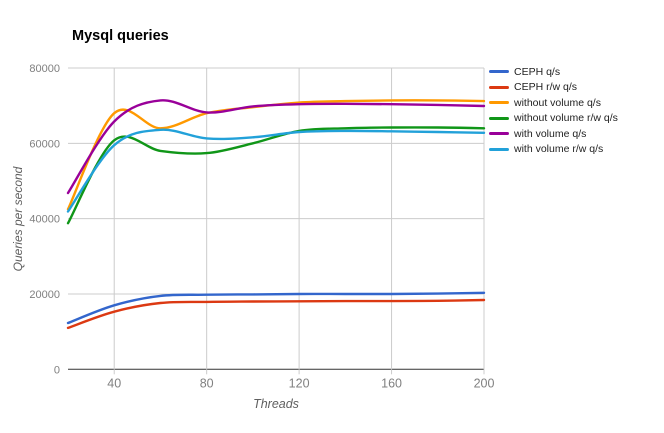 The height and width of the screenshot is (433, 664). Describe the element at coordinates (537, 71) in the screenshot. I see `legend-label: CEPH q/s` at that location.